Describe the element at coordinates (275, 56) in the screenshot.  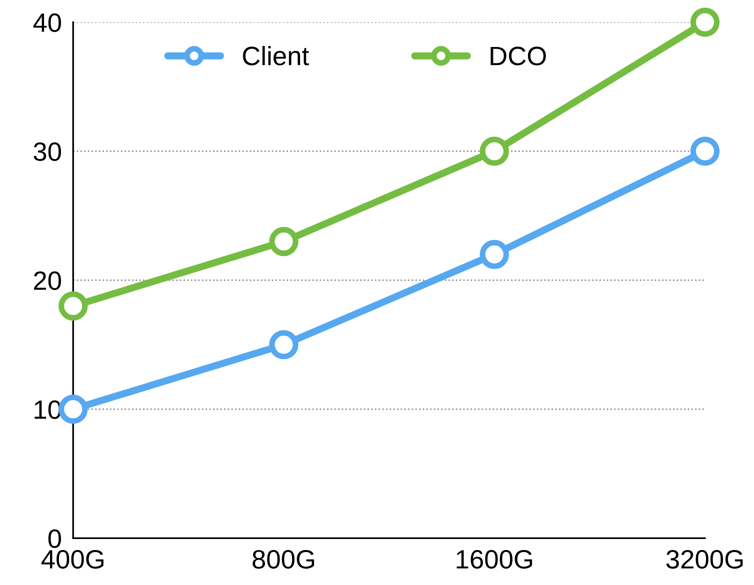
I see `legend-label: Client` at that location.